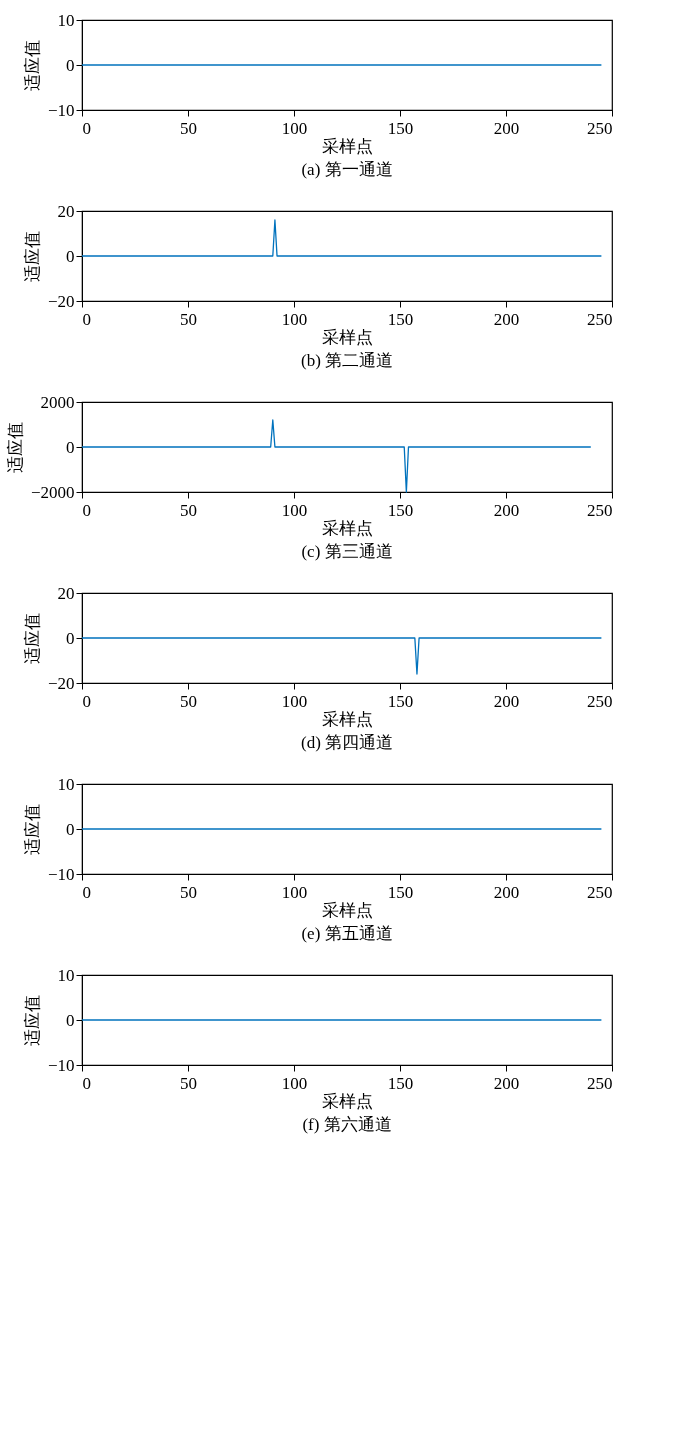 This screenshot has height=1429, width=700. Describe the element at coordinates (347, 551) in the screenshot. I see `text: (c) 第三通道` at that location.